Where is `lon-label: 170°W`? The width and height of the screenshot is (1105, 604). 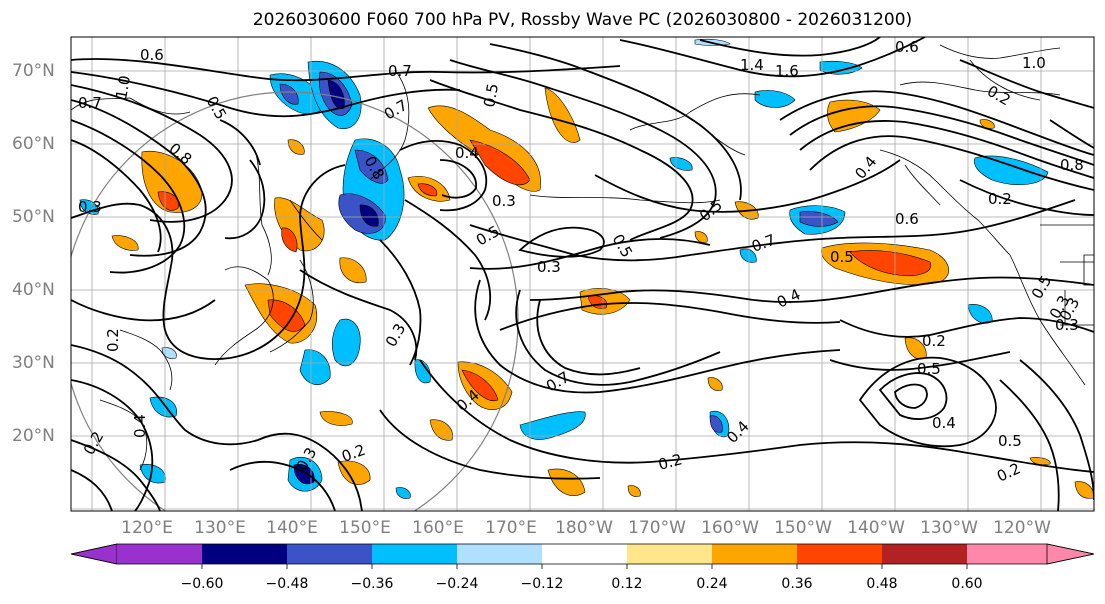
lon-label: 170°W is located at coordinates (657, 528).